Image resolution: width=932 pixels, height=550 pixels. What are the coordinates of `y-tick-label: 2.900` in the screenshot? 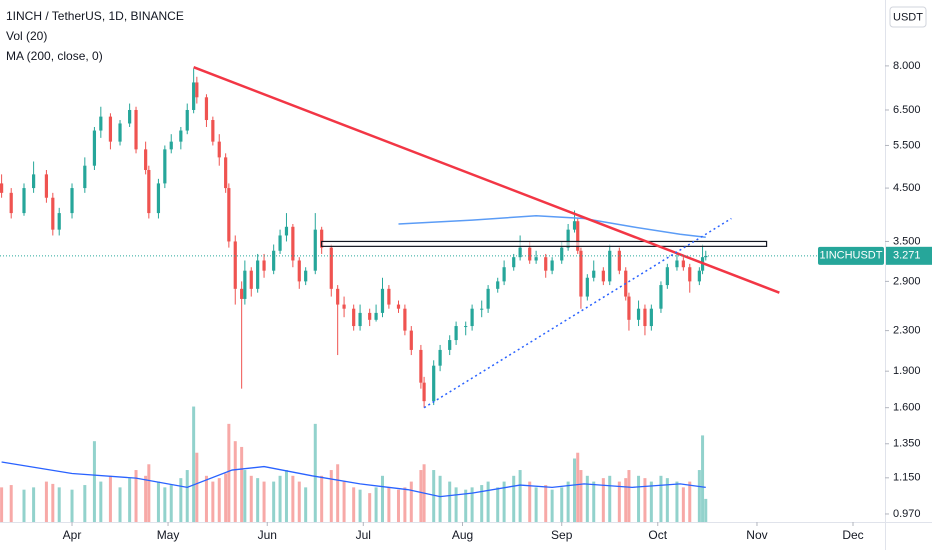 It's located at (907, 281).